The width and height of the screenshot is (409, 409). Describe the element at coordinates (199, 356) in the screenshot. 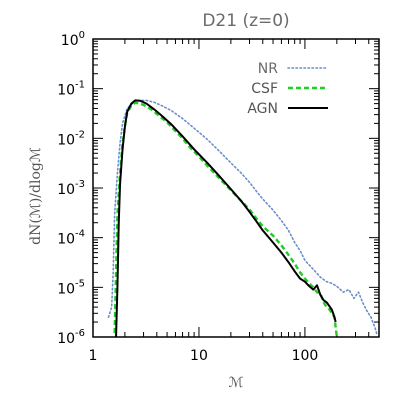

I see `x-tick-label: 10` at that location.